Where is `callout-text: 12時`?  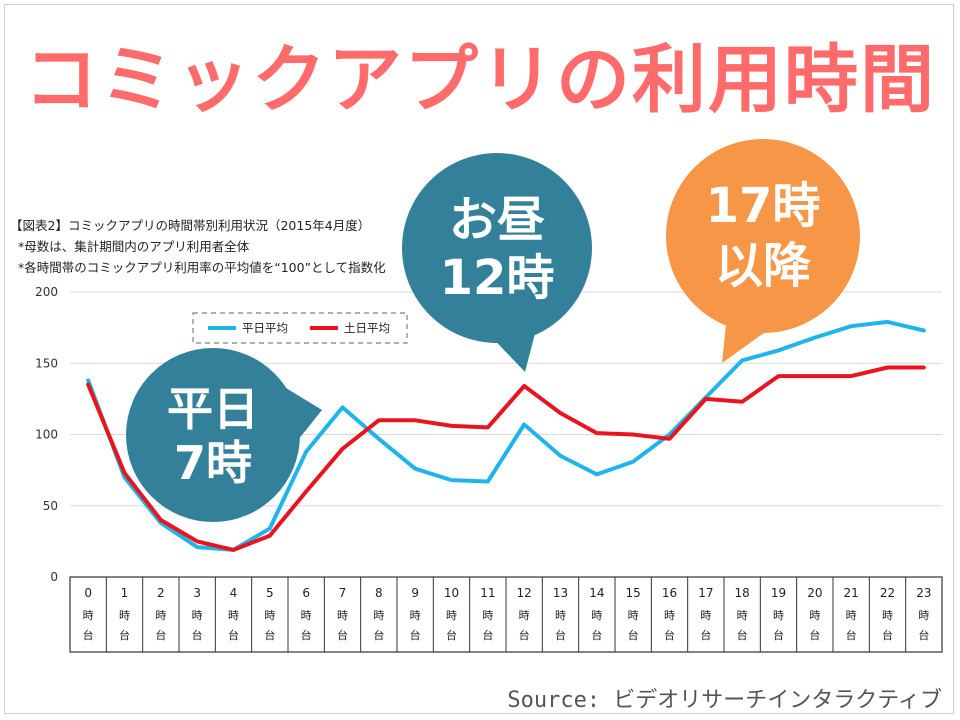
callout-text: 12時 is located at coordinates (497, 278).